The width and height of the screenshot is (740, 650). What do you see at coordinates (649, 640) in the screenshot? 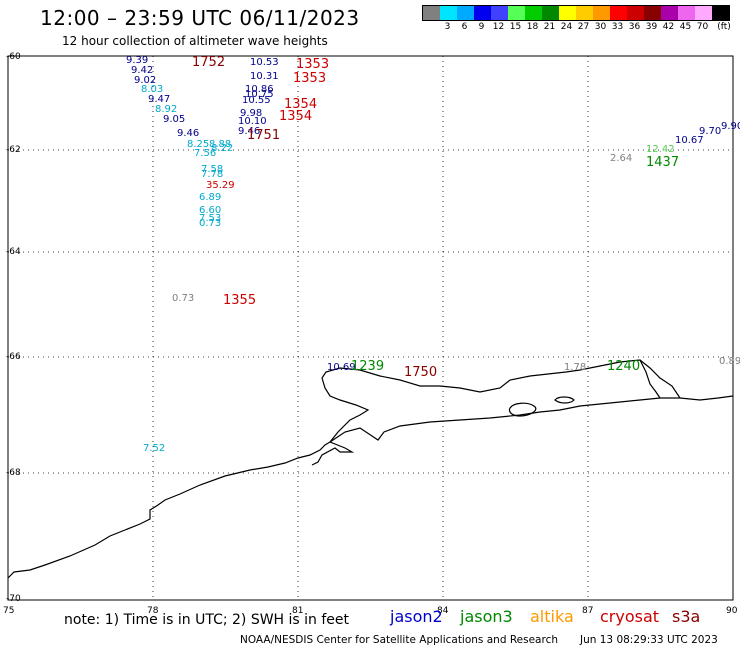
I see `generated-timestamp: Jun 13 08:29:33 UTC 2023` at bounding box center [649, 640].